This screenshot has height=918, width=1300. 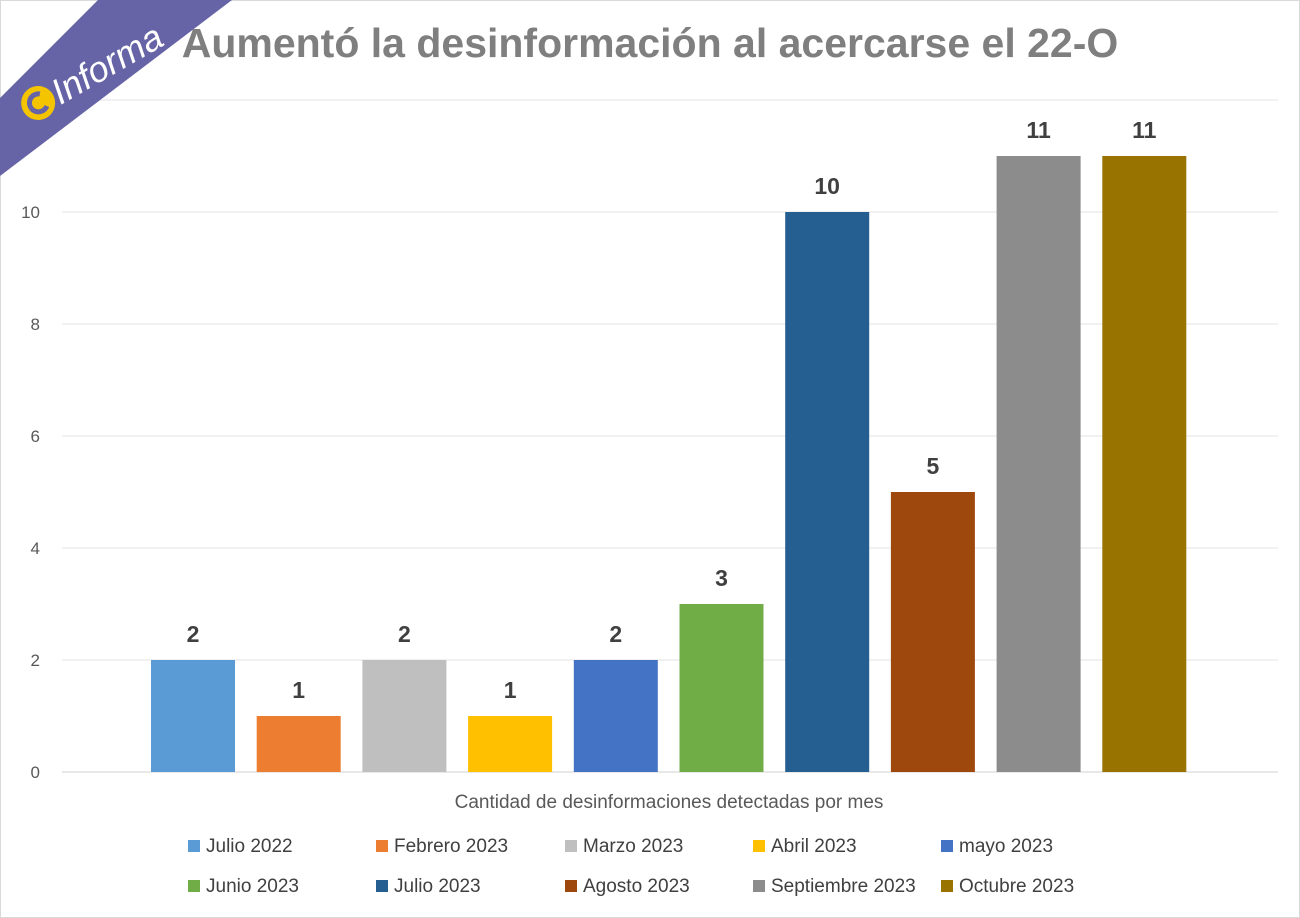 What do you see at coordinates (35, 324) in the screenshot?
I see `y-tick-label: 8` at bounding box center [35, 324].